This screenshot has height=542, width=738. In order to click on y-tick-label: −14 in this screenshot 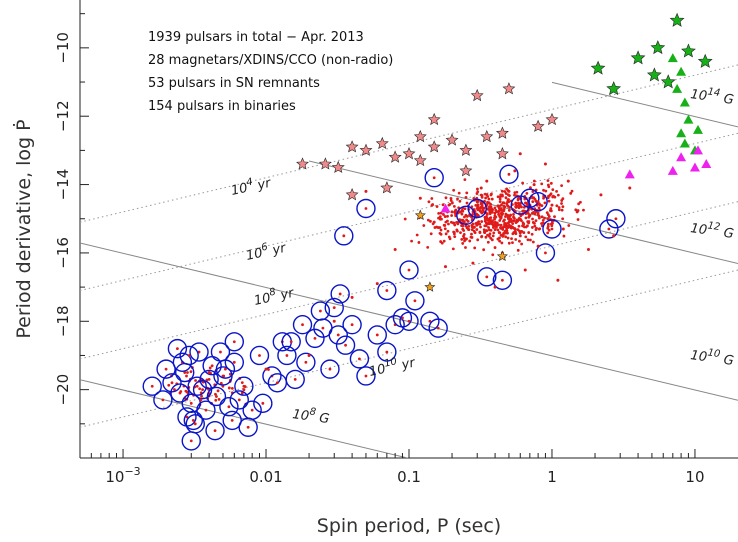, I will do `click(63, 185)`.